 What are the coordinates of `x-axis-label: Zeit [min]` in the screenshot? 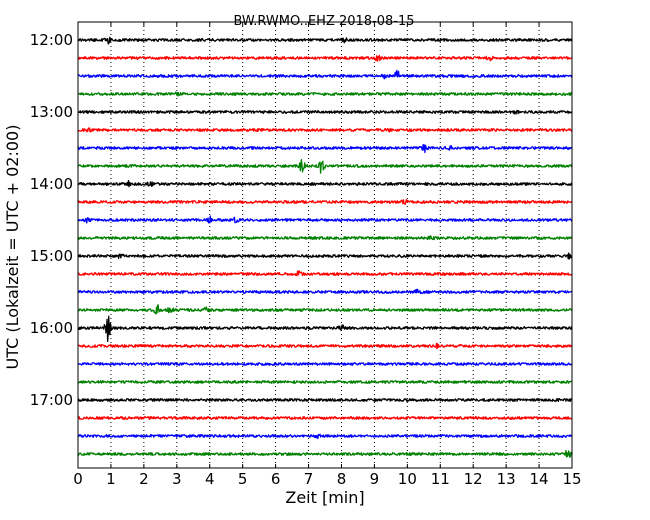 It's located at (324, 497).